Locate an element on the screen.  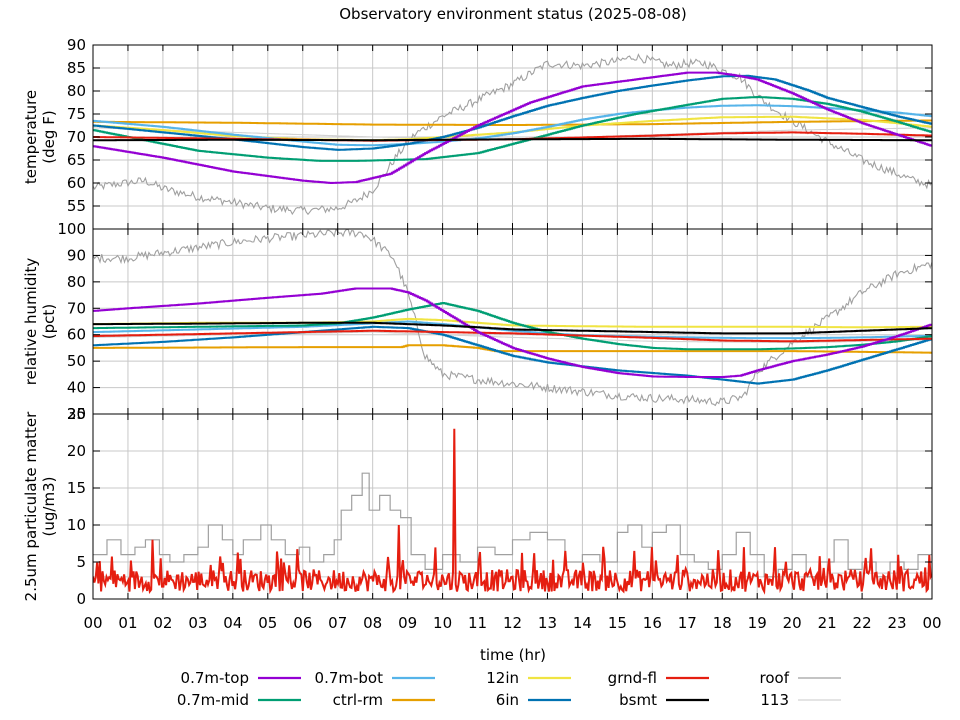
legend-entry-roof: roof is located at coordinates (800, 678).